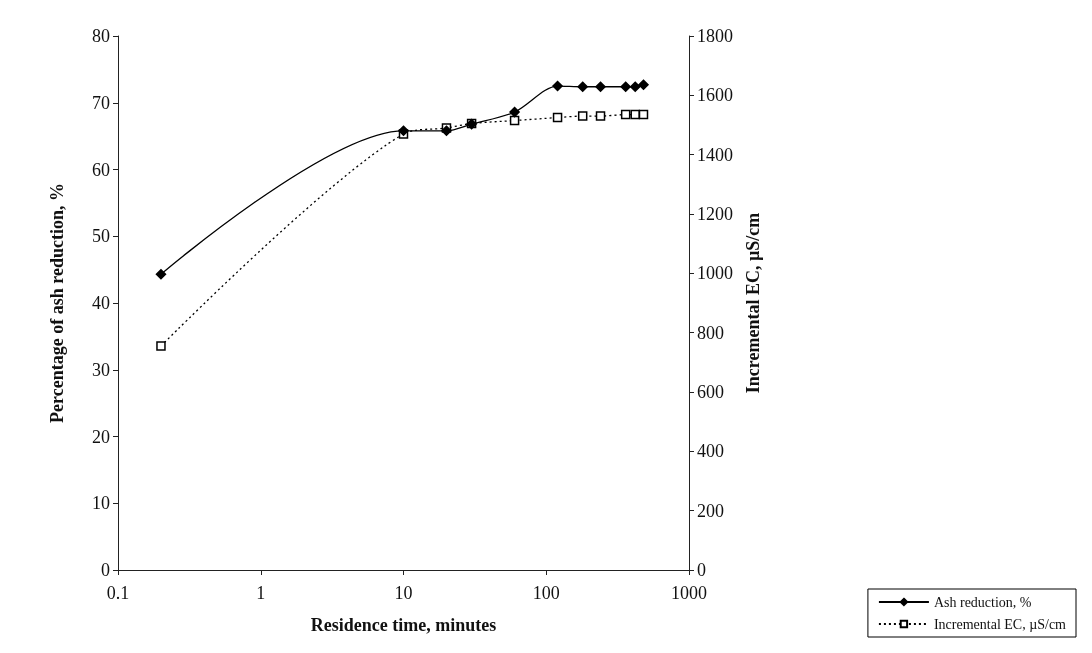 The width and height of the screenshot is (1092, 653). I want to click on y-tick-label: 40, so click(101, 303).